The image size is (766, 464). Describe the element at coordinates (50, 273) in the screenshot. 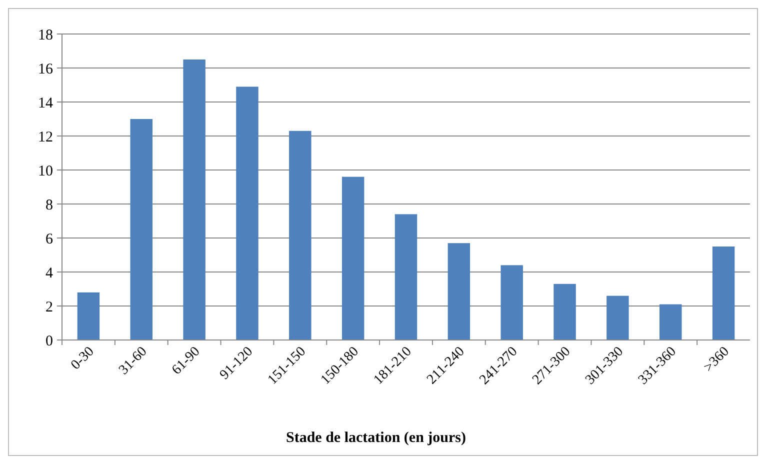

I see `y-tick-label: 4` at that location.